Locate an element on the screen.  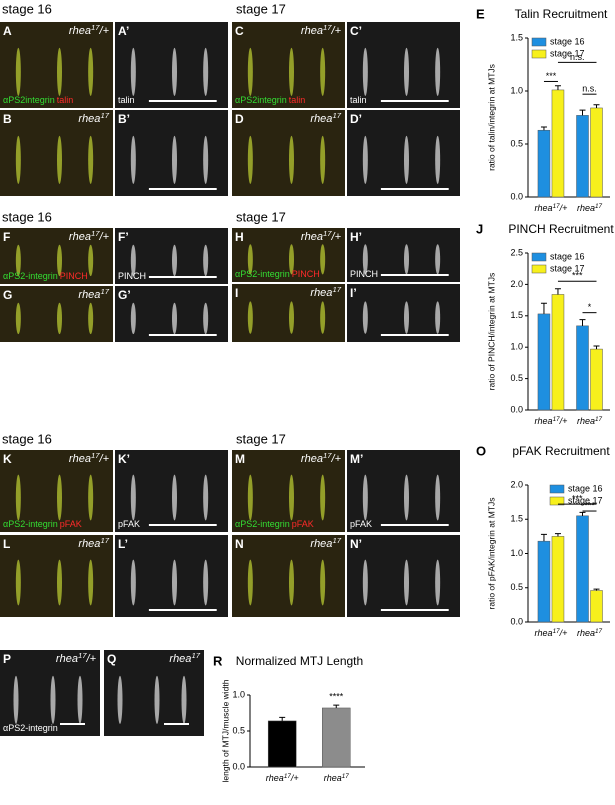
panel-letter: F is located at coordinates (6, 237).